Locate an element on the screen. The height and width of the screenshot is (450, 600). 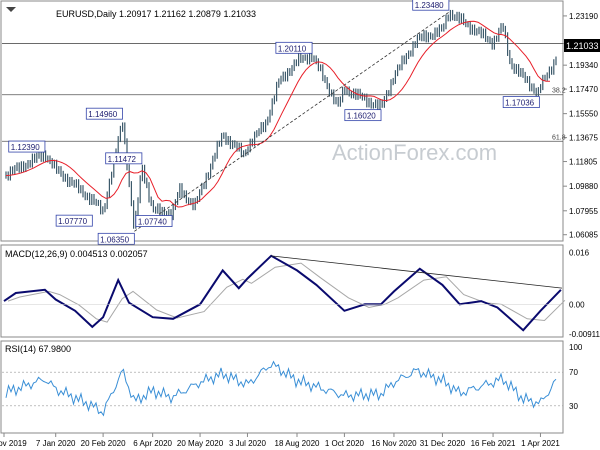
x-tick-label-3: 6 Apr 2020 is located at coordinates (152, 443).